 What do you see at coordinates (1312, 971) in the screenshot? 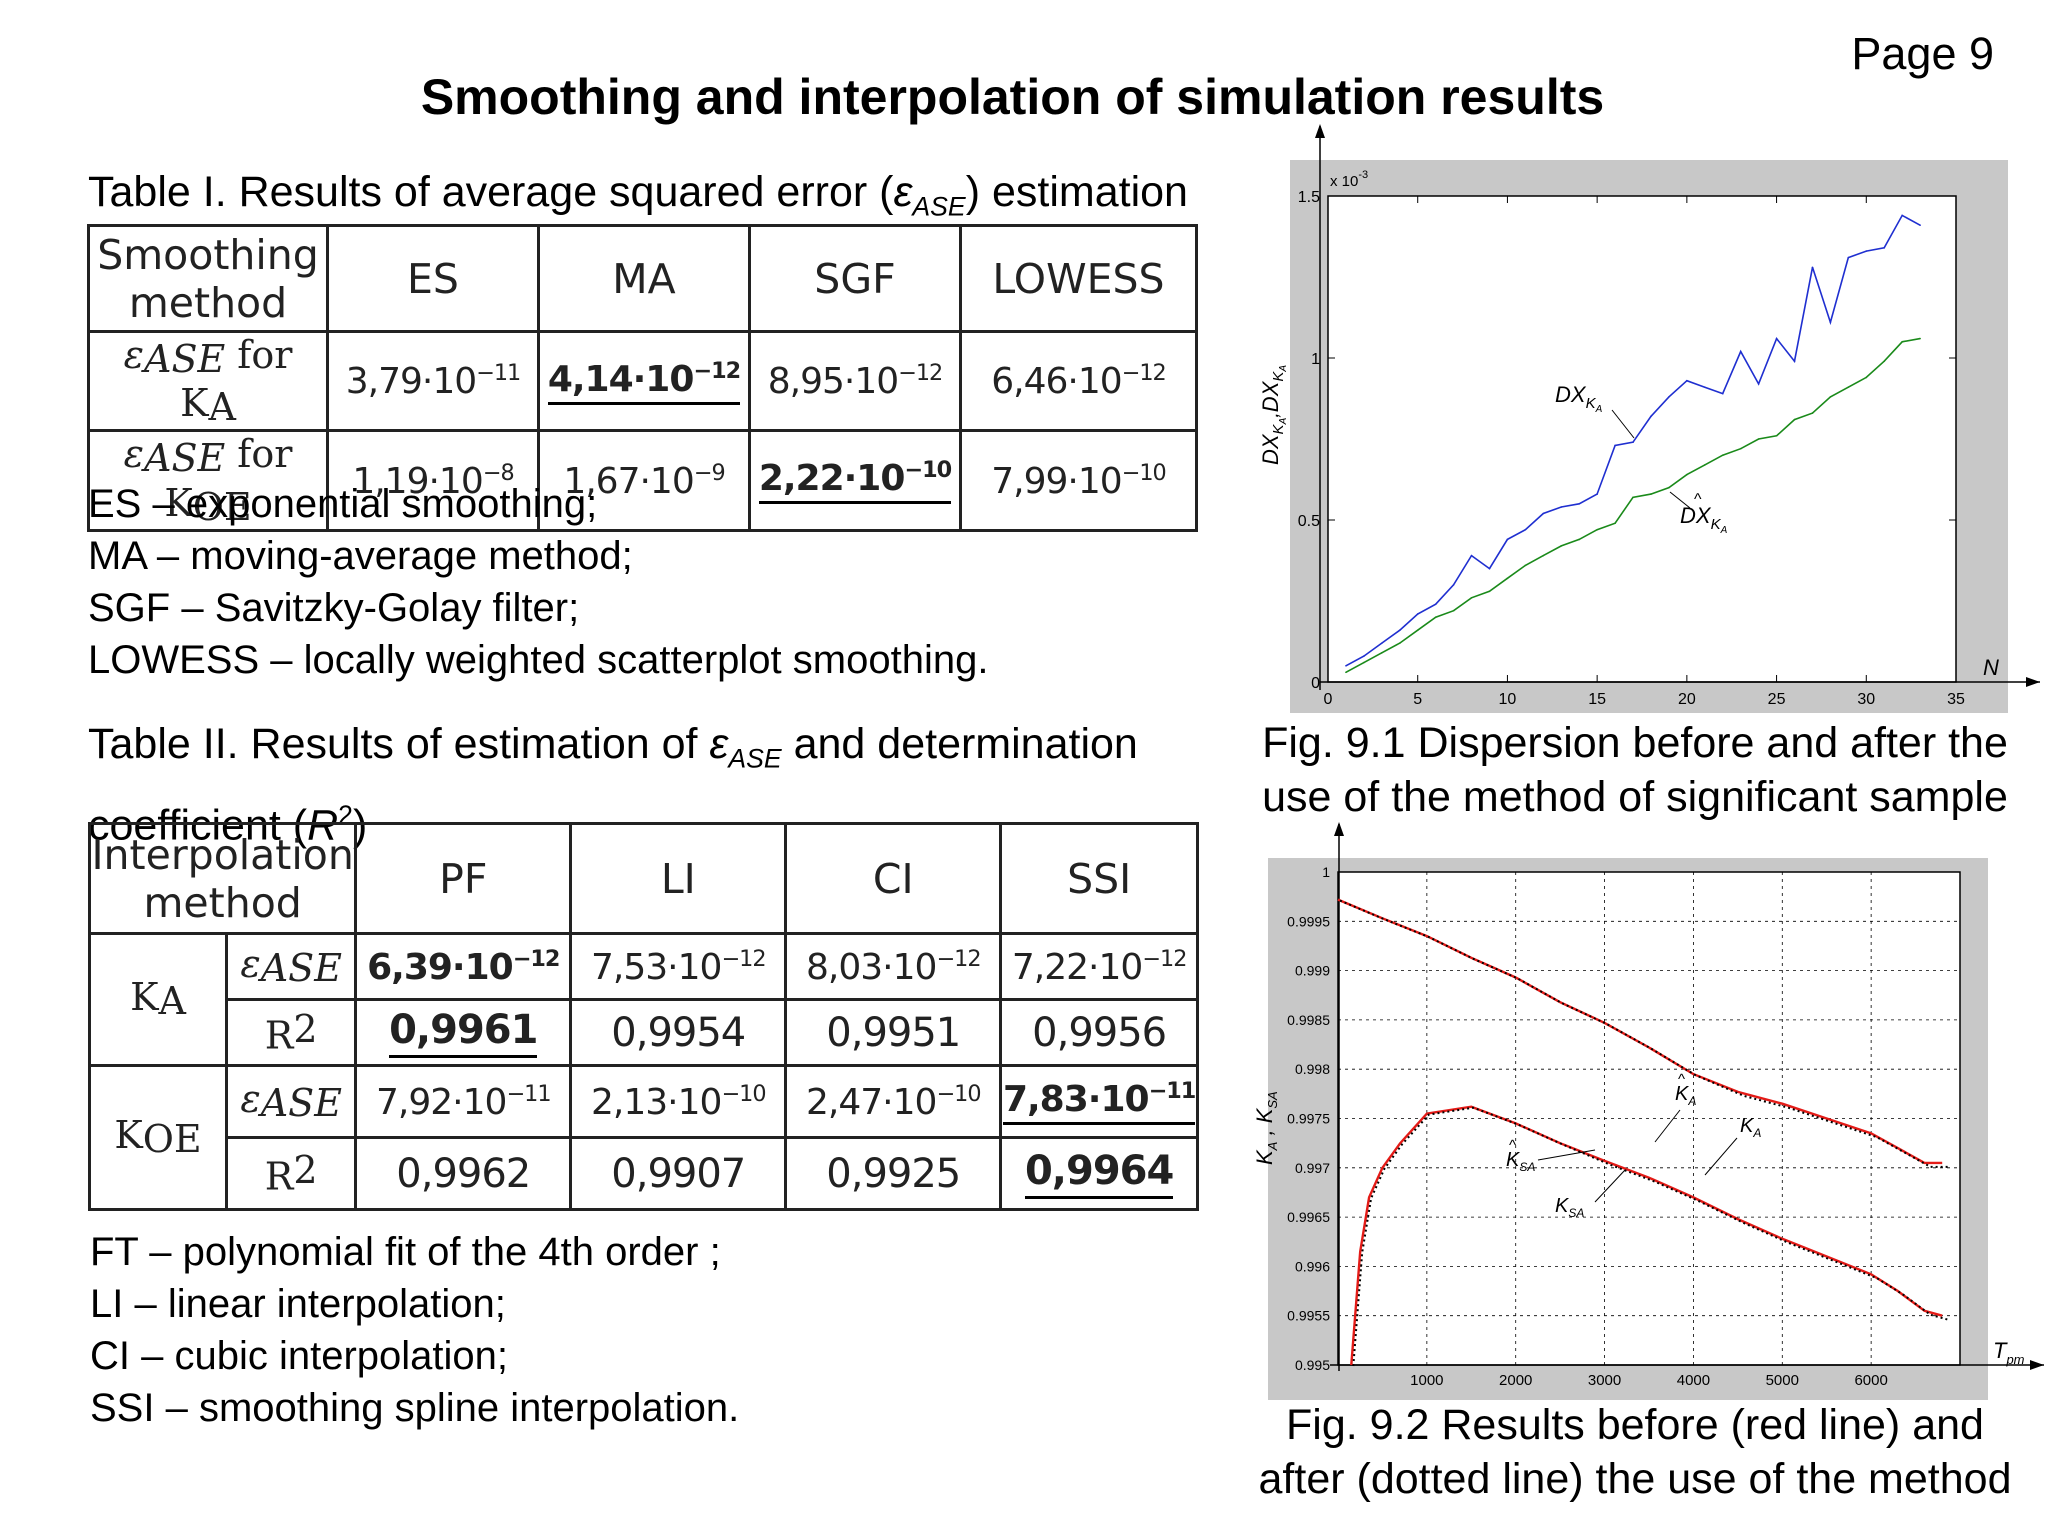
I see `fig2-y-tick-label: 0.999` at bounding box center [1312, 971].